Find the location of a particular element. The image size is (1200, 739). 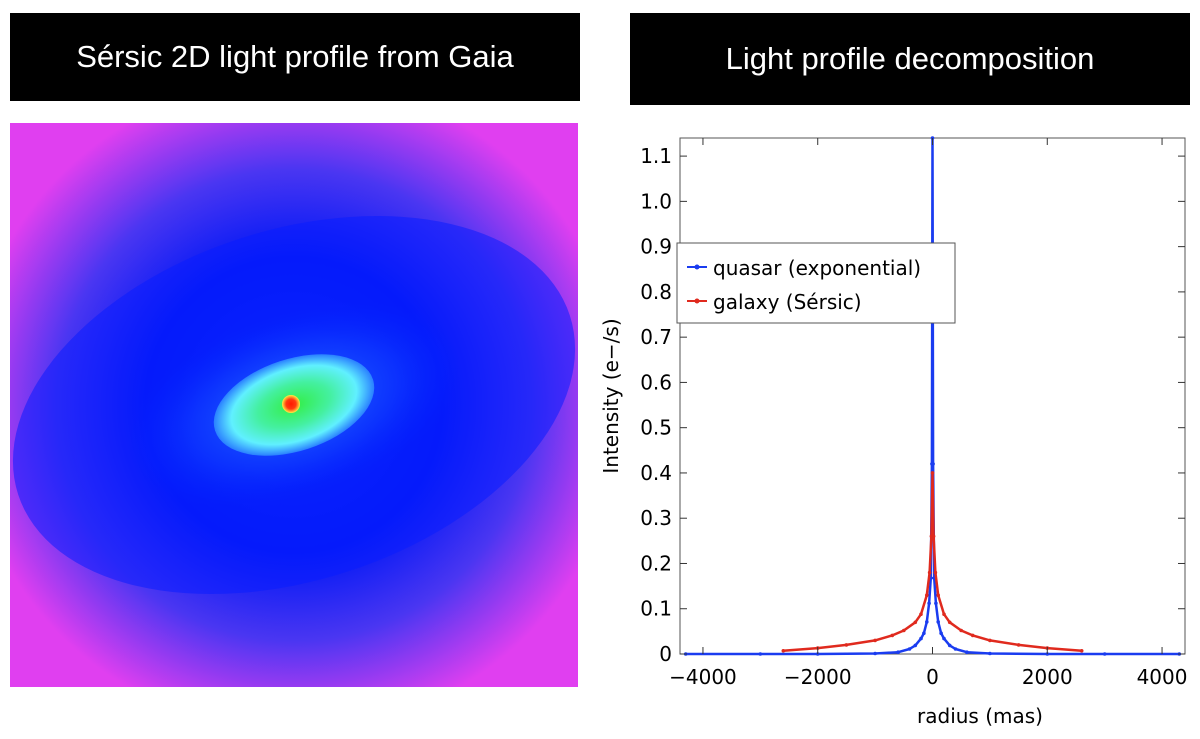

y-tick-label: 0.7 is located at coordinates (656, 337).